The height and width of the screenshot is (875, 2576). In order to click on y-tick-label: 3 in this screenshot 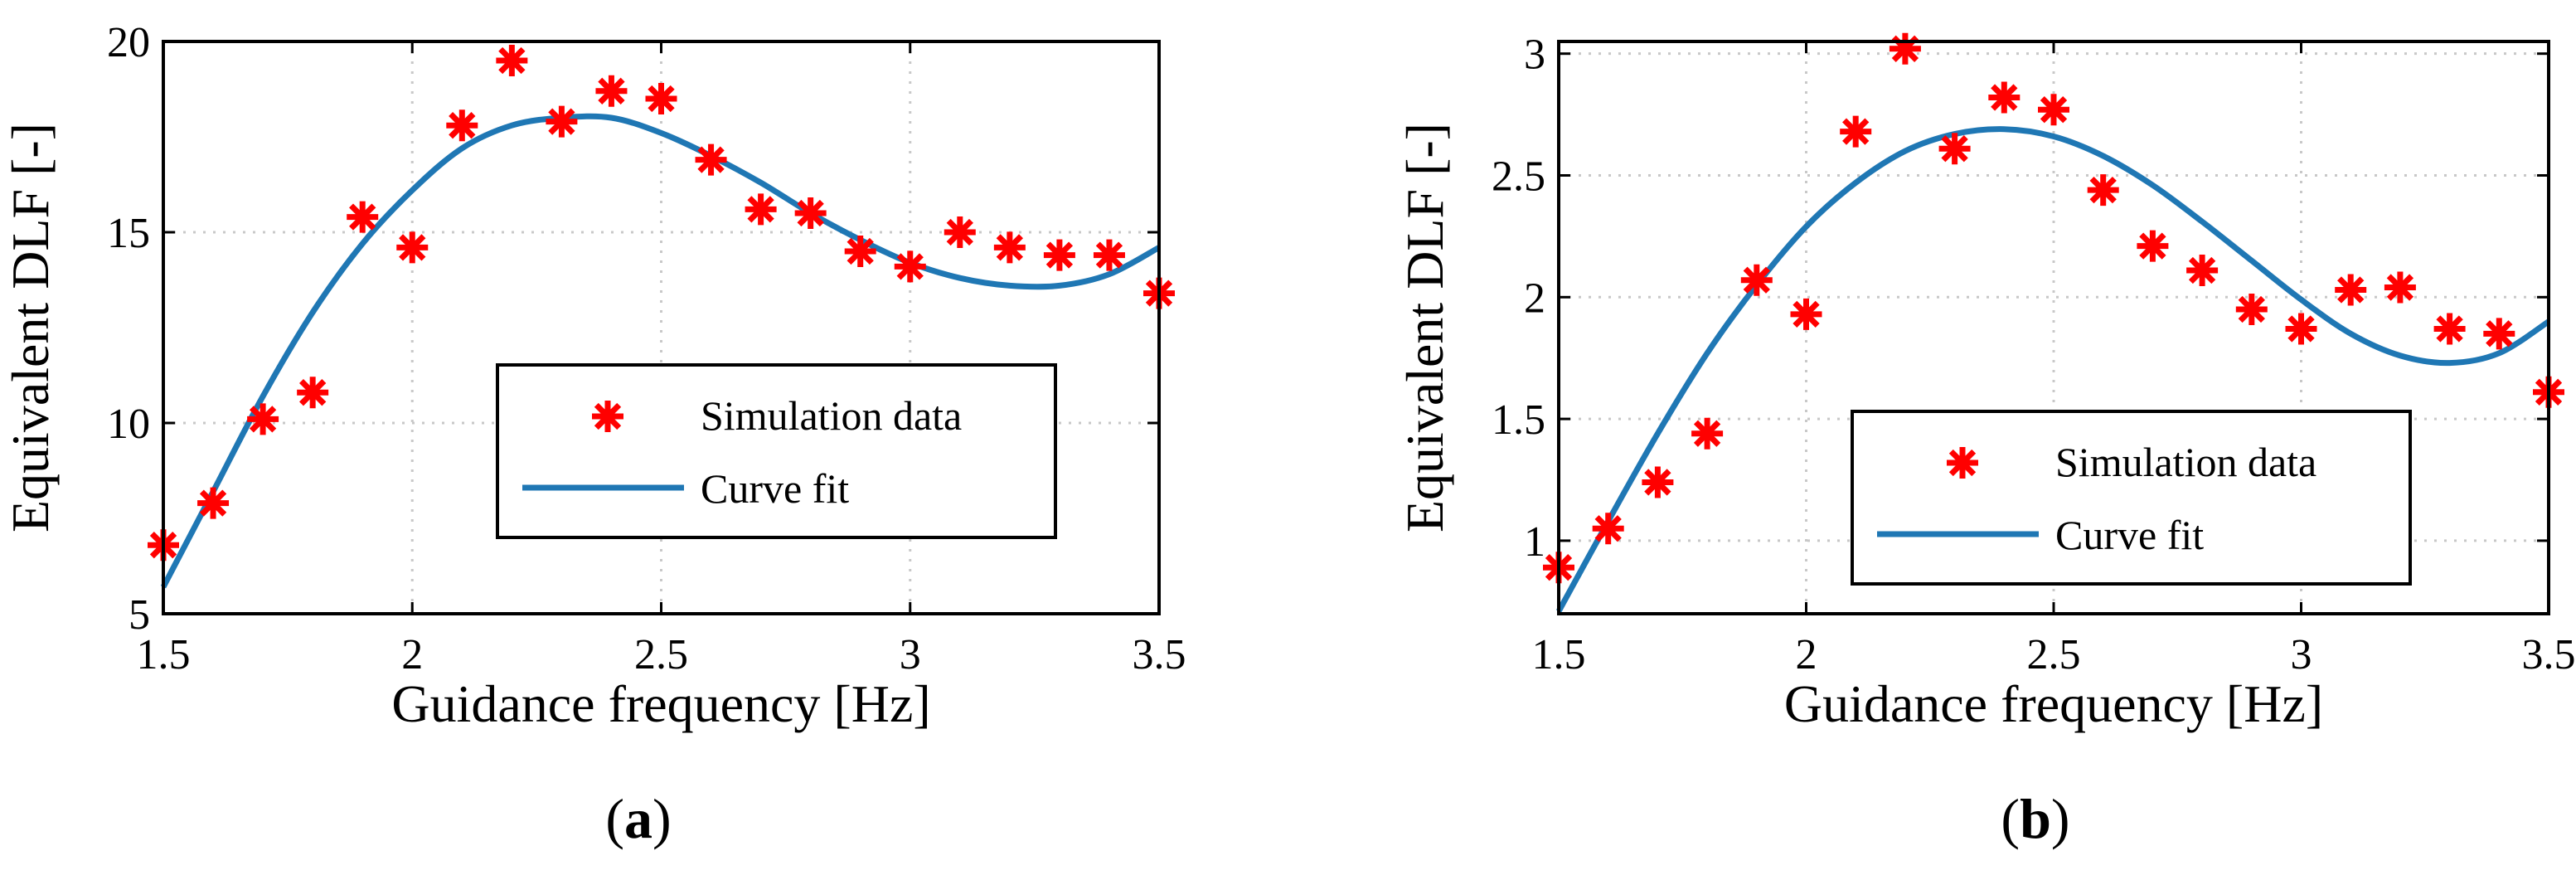, I will do `click(1534, 56)`.